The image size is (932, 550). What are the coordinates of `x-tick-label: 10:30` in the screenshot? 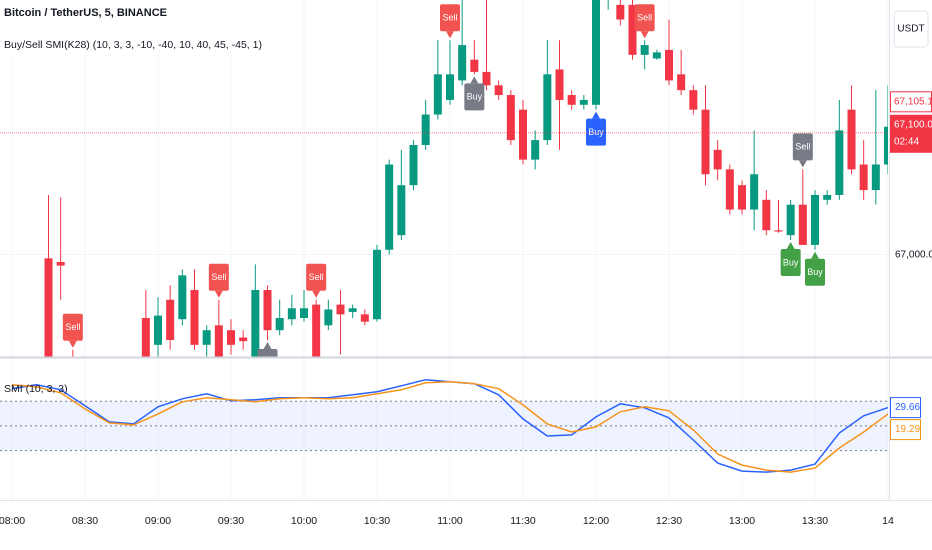 It's located at (377, 521).